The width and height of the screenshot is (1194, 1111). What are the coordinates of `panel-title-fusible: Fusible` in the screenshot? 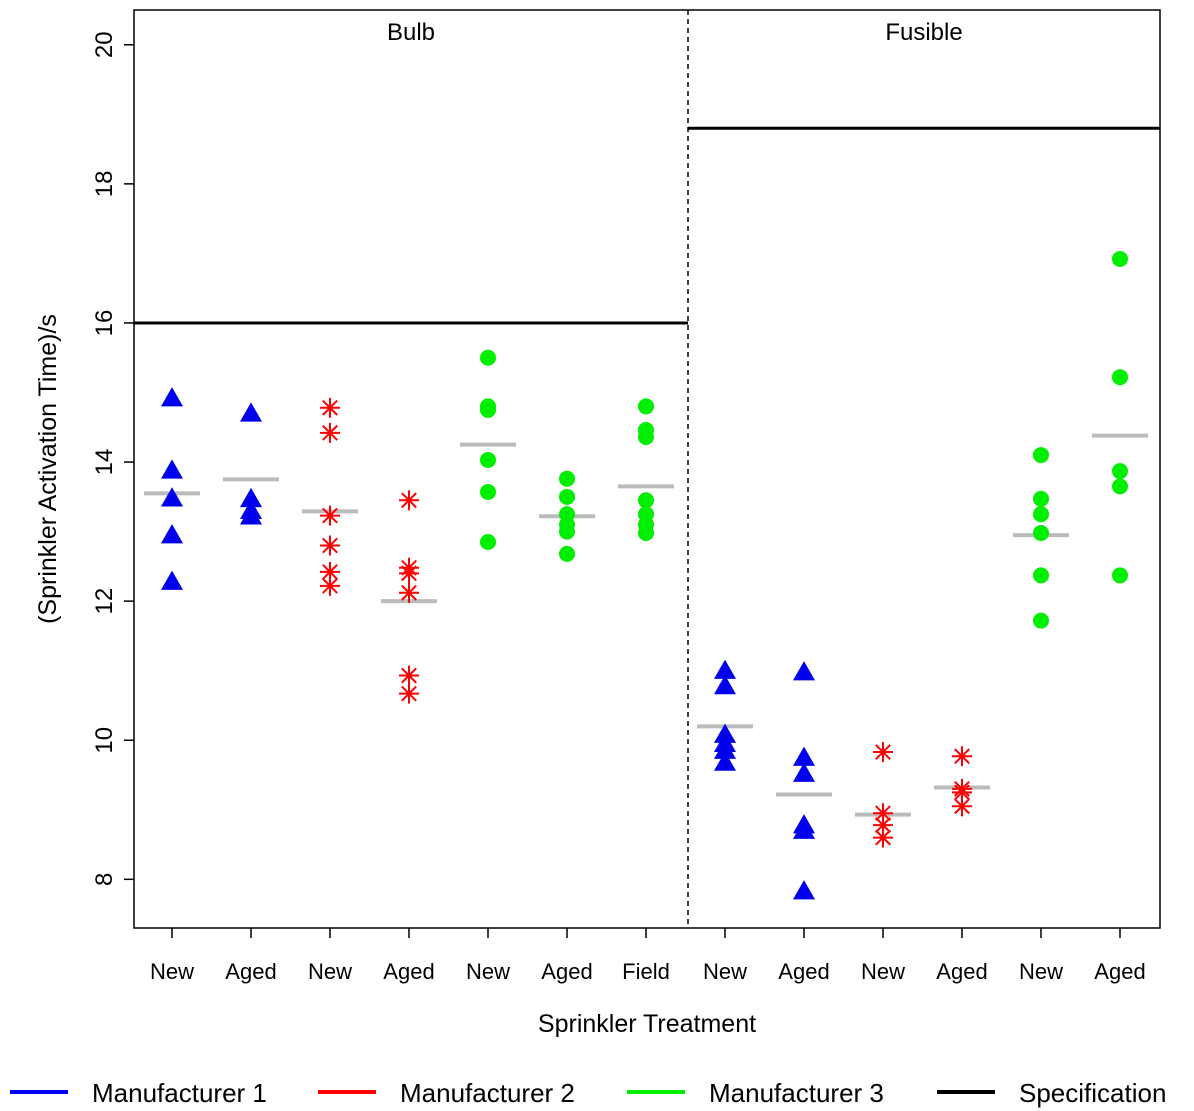 It's located at (923, 32).